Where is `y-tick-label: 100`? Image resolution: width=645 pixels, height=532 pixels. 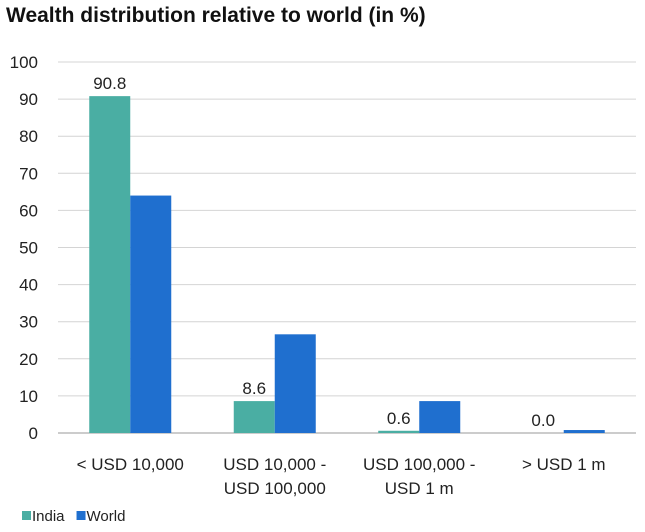 y-tick-label: 100 is located at coordinates (24, 62).